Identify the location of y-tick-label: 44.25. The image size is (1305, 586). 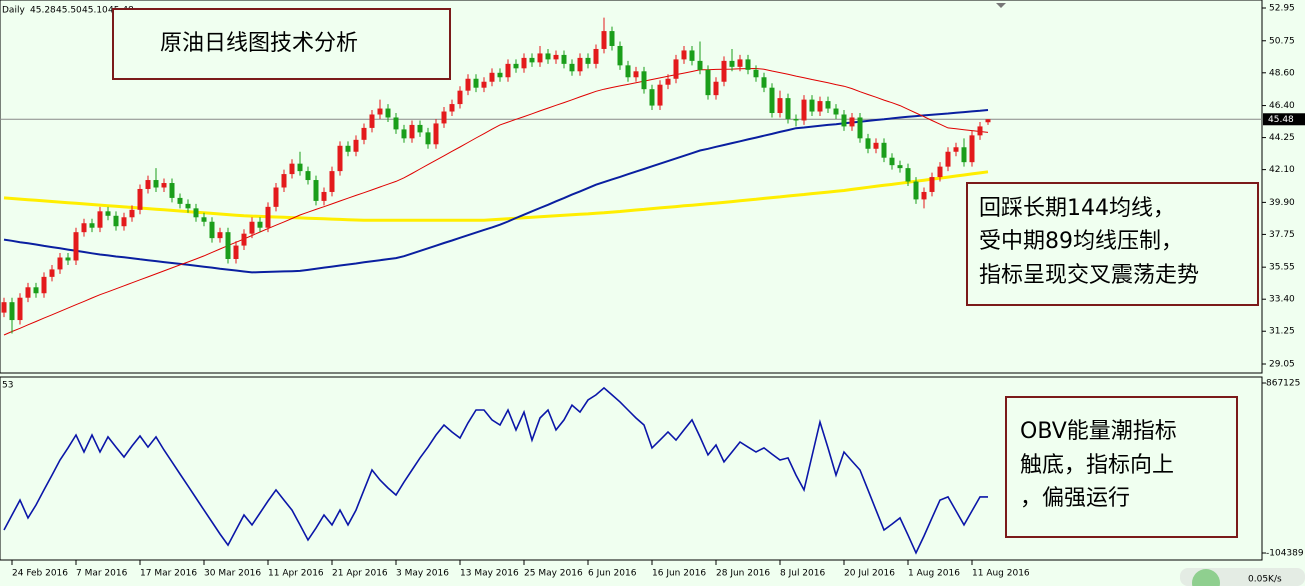
(1282, 138).